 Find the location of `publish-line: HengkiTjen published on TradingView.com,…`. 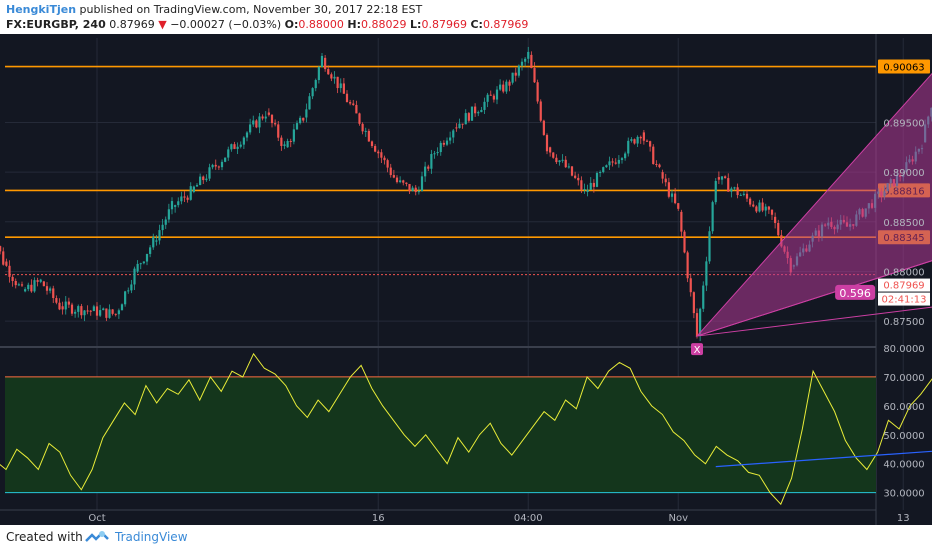

publish-line: HengkiTjen published on TradingView.com,… is located at coordinates (214, 9).